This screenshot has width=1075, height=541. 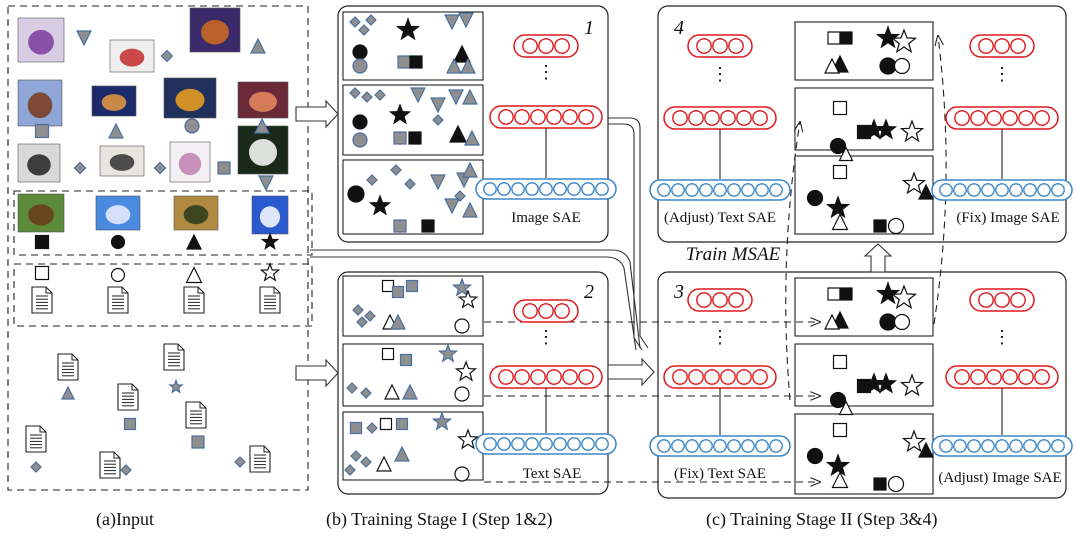 I want to click on sunset-tree-photo, so click(x=114, y=101).